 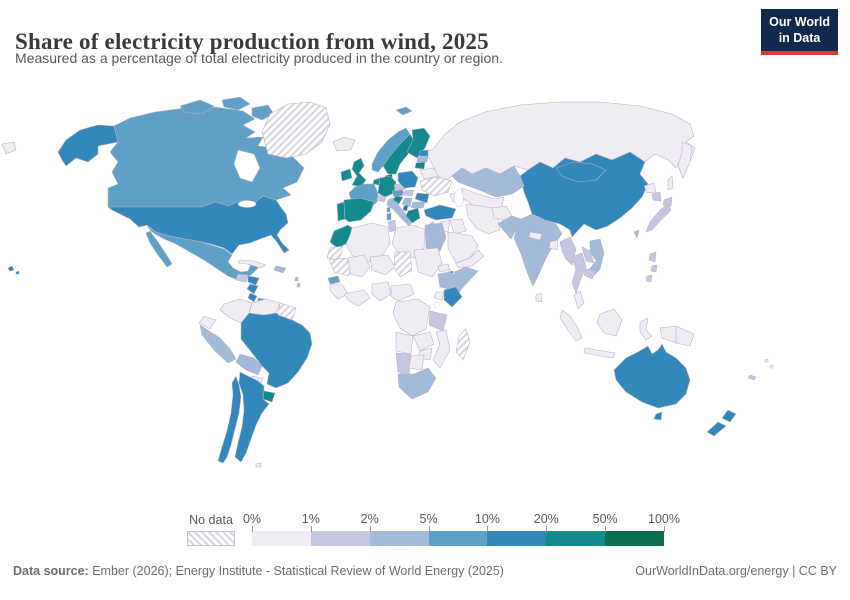 What do you see at coordinates (609, 322) in the screenshot?
I see `country-indonesia-borneo` at bounding box center [609, 322].